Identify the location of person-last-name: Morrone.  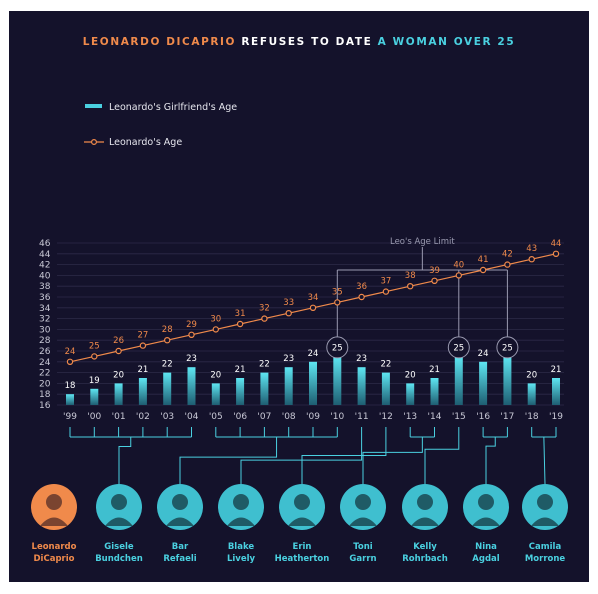
(545, 559).